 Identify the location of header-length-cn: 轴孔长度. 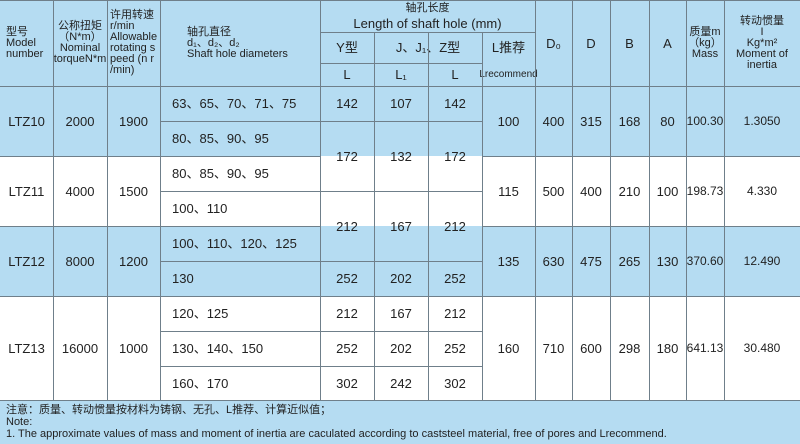
(427, 8).